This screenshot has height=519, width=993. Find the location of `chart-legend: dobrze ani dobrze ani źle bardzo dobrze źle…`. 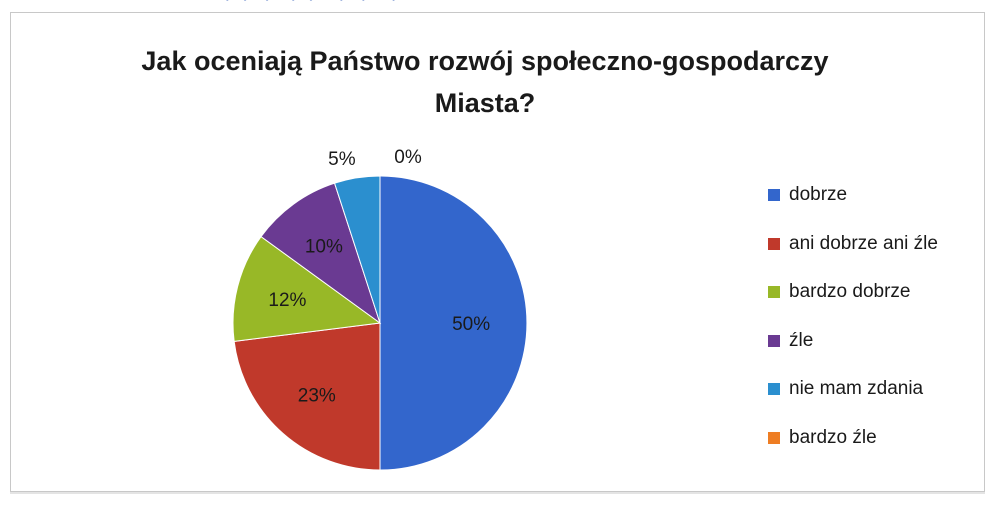

chart-legend: dobrze ani dobrze ani źle bardzo dobrze źle… is located at coordinates (853, 330).